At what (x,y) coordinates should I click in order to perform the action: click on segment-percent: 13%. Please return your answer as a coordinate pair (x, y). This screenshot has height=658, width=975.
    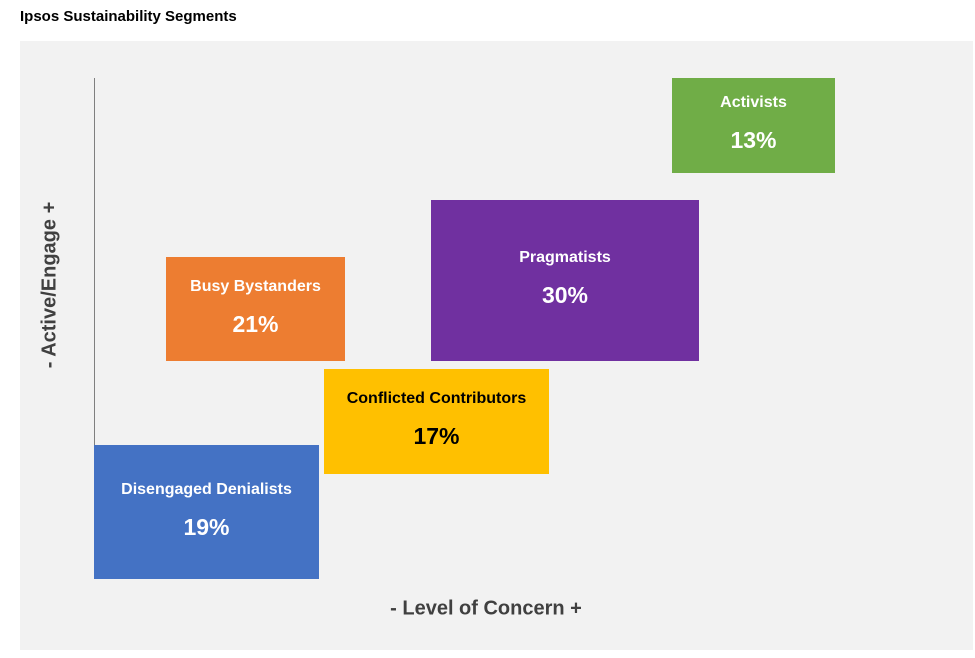
    Looking at the image, I should click on (753, 140).